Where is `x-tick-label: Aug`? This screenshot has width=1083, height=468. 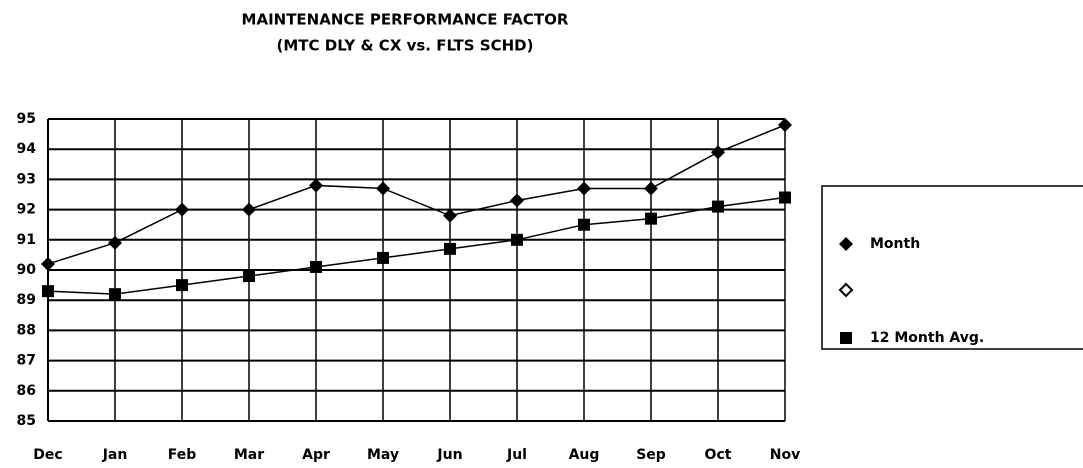 x-tick-label: Aug is located at coordinates (584, 455).